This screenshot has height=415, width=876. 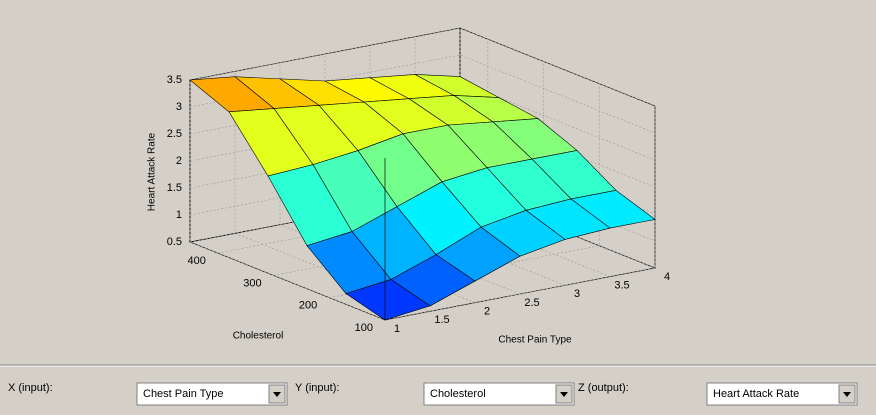 I want to click on x-tick-label: 2, so click(x=487, y=312).